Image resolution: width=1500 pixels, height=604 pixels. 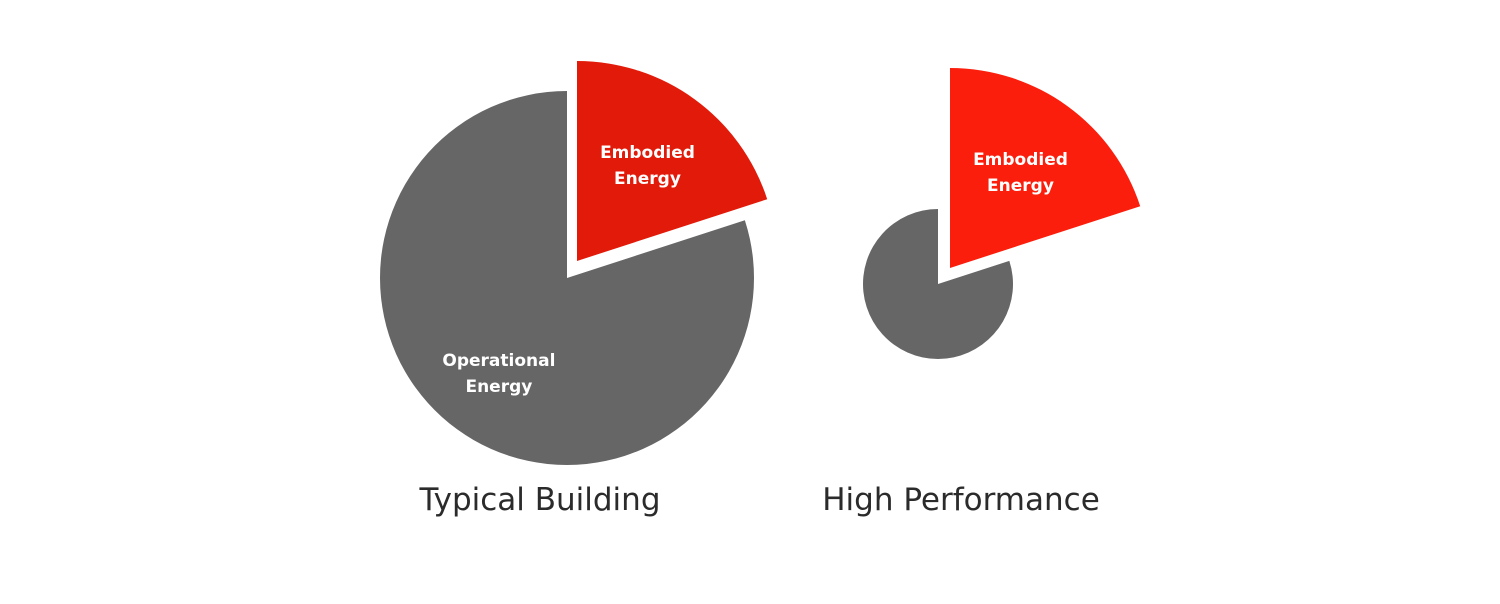 I want to click on chart-title: Typical Building, so click(x=539, y=500).